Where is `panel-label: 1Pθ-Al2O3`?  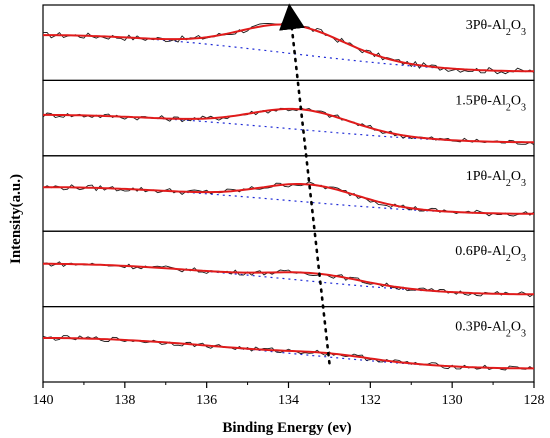 panel-label: 1Pθ-Al2O3 is located at coordinates (496, 179).